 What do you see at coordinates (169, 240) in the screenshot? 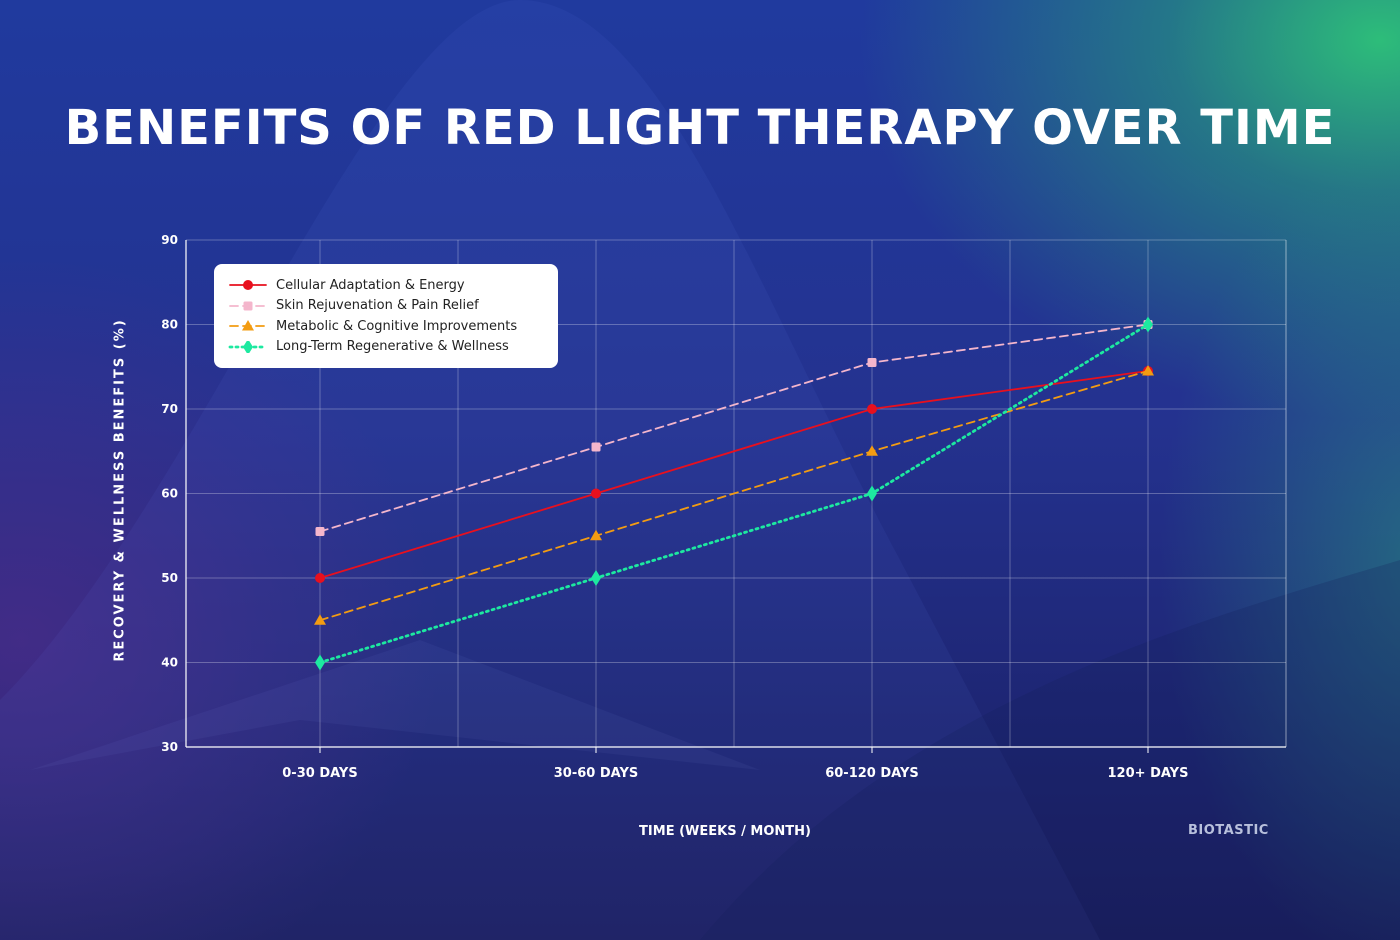
I see `y-tick-label: 90` at bounding box center [169, 240].